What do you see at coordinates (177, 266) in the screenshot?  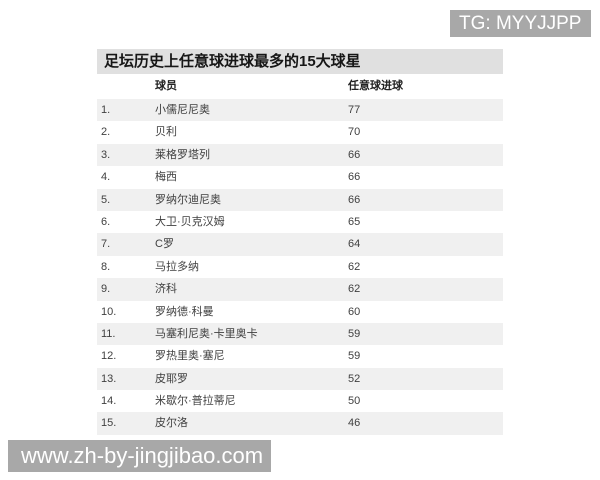 I see `player-cell: 马拉多纳` at bounding box center [177, 266].